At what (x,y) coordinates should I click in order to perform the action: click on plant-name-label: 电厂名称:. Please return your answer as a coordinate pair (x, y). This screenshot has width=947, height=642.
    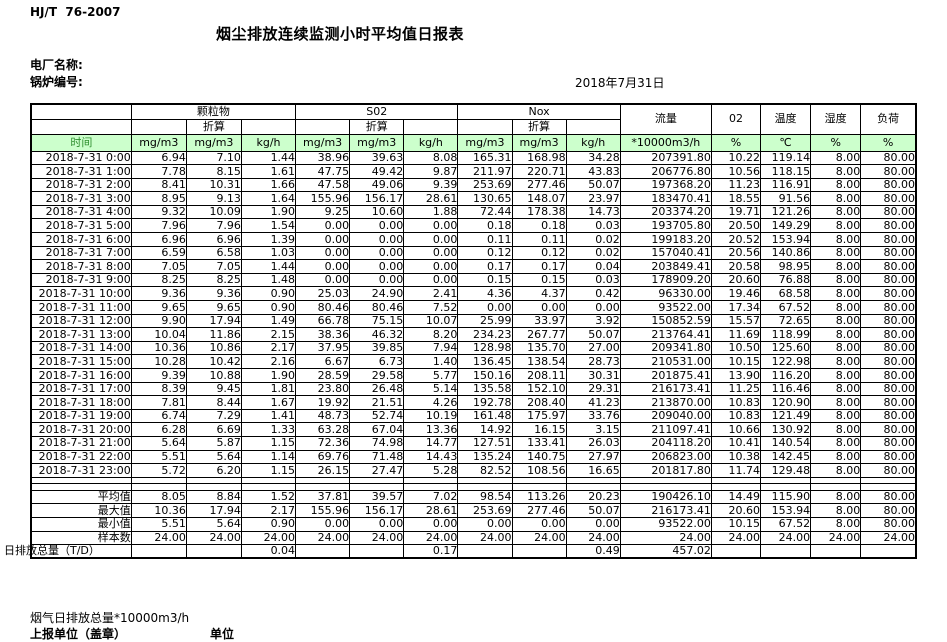
    Looking at the image, I should click on (56, 65).